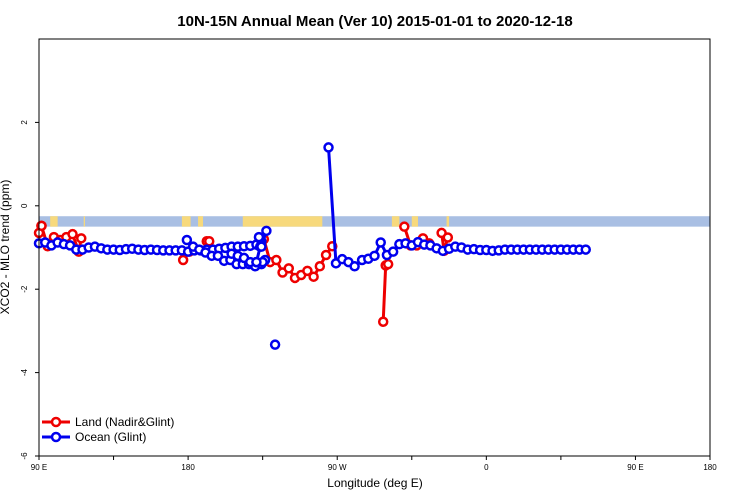 The width and height of the screenshot is (750, 500). What do you see at coordinates (374, 483) in the screenshot?
I see `x-axis-label: Longitude (deg E)` at bounding box center [374, 483].